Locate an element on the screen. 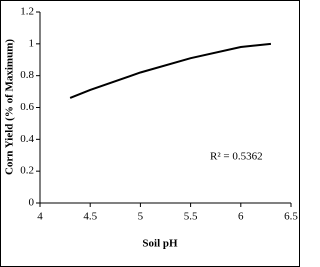  line is located at coordinates (170, 70).